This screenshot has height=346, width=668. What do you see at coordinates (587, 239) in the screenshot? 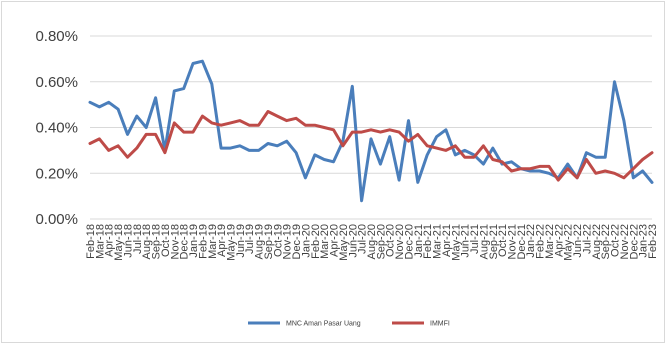
I see `x-tick-label: Jul-22` at bounding box center [587, 239].